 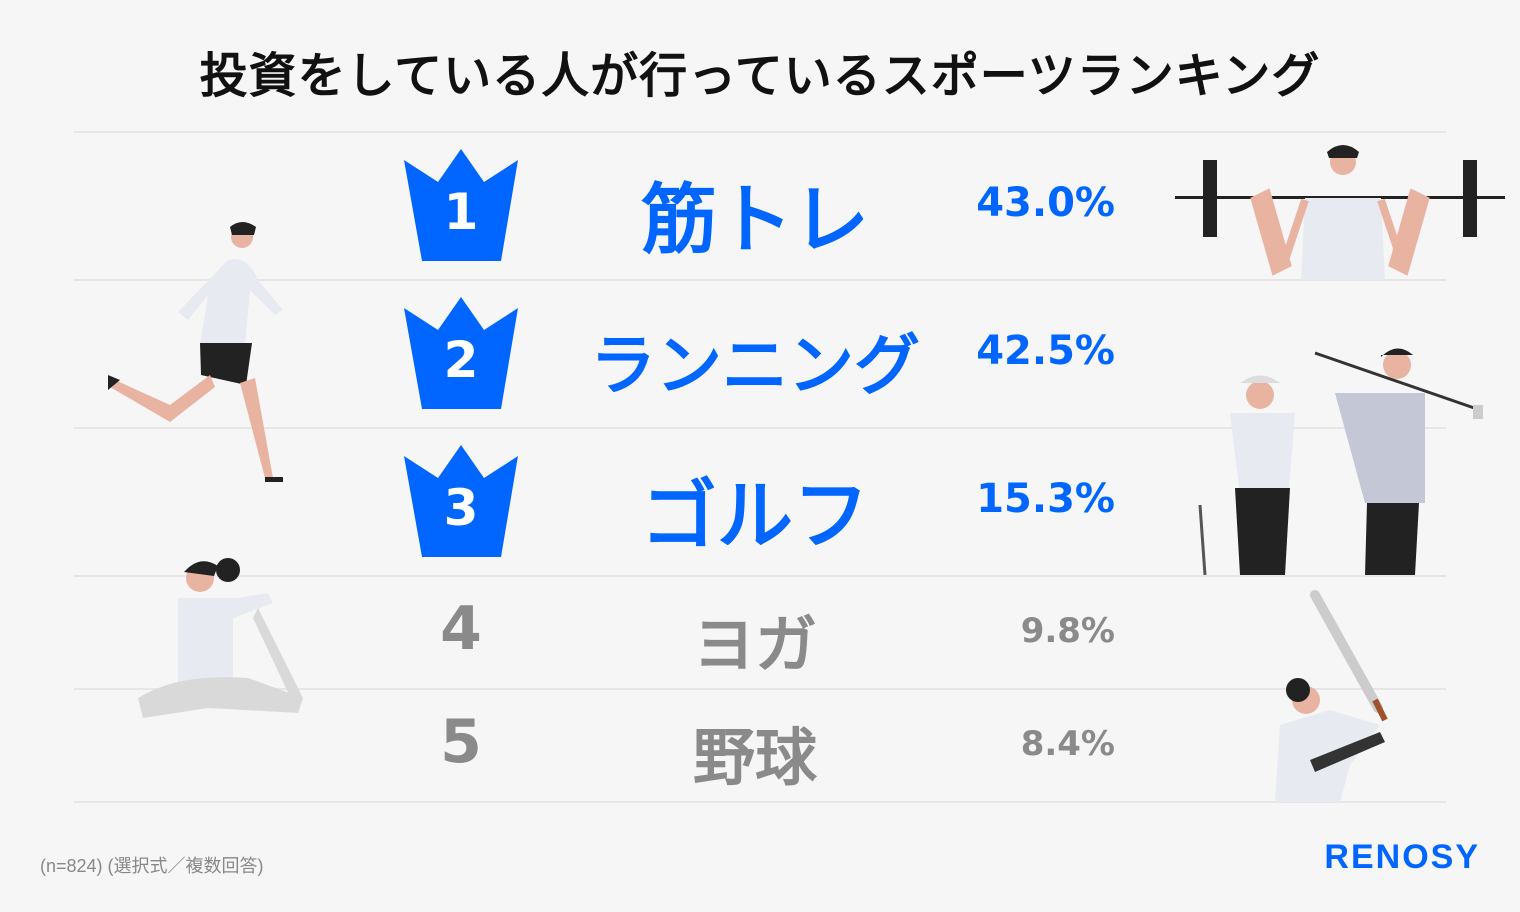 I want to click on page-title: 投資をしている人が行っているスポーツランキング, so click(x=760, y=76).